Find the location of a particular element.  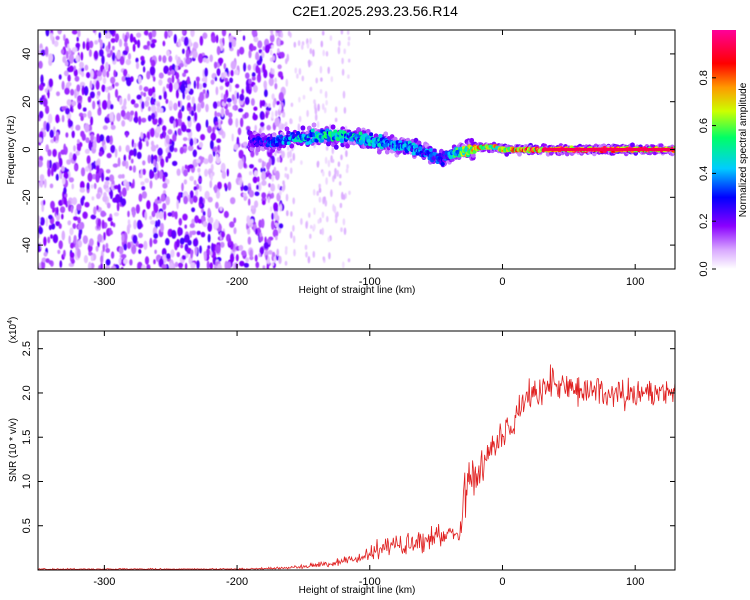

signal-ridge is located at coordinates (461, 145).